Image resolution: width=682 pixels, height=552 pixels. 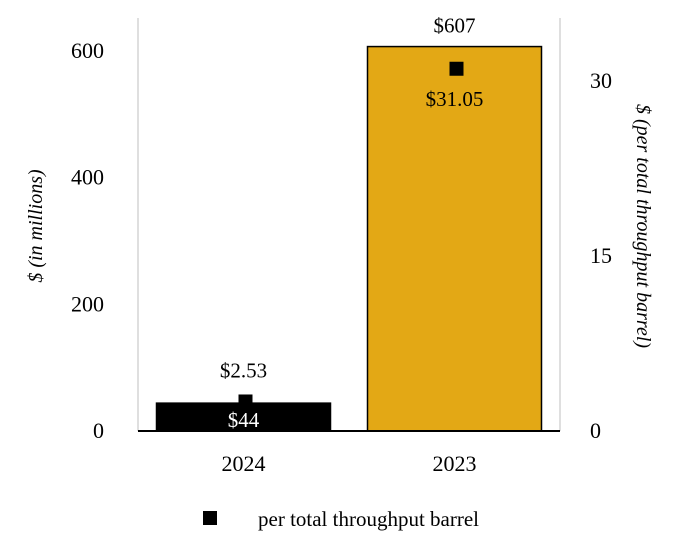 What do you see at coordinates (601, 255) in the screenshot?
I see `y-right-tick-label: 15` at bounding box center [601, 255].